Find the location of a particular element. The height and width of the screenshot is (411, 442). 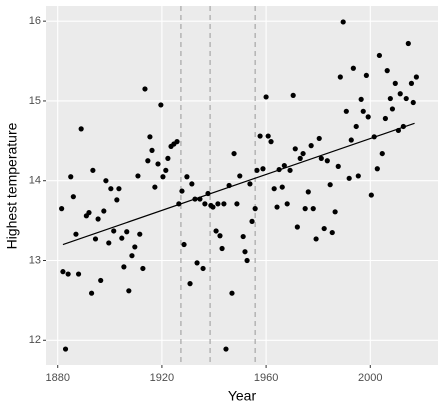

y-tick-label: 14 is located at coordinates (35, 181).